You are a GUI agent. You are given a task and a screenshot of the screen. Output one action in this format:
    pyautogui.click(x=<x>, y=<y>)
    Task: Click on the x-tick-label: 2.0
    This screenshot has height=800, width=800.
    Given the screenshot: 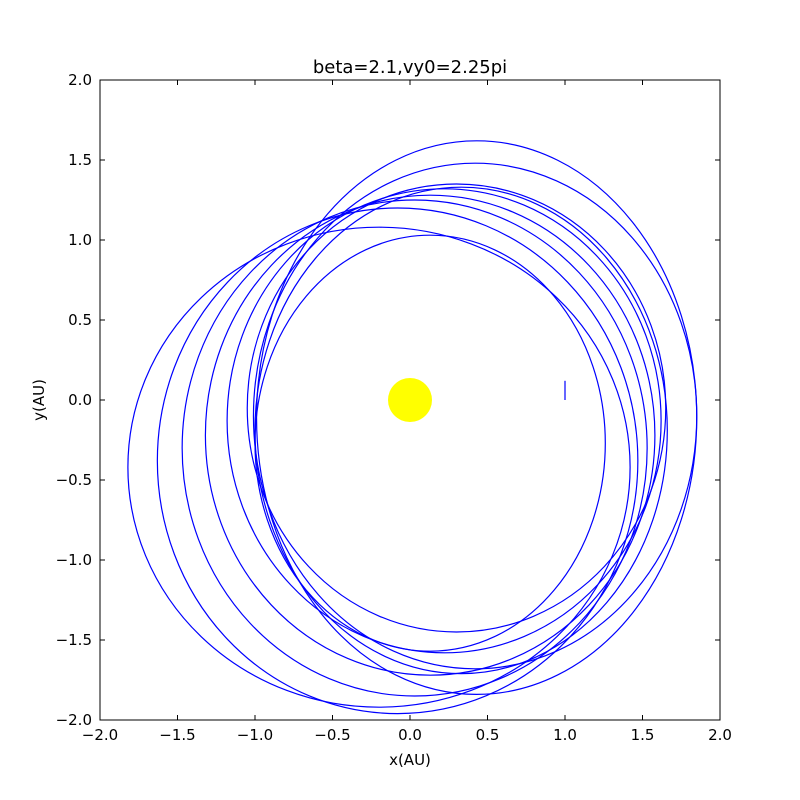 What is the action you would take?
    pyautogui.click(x=720, y=735)
    